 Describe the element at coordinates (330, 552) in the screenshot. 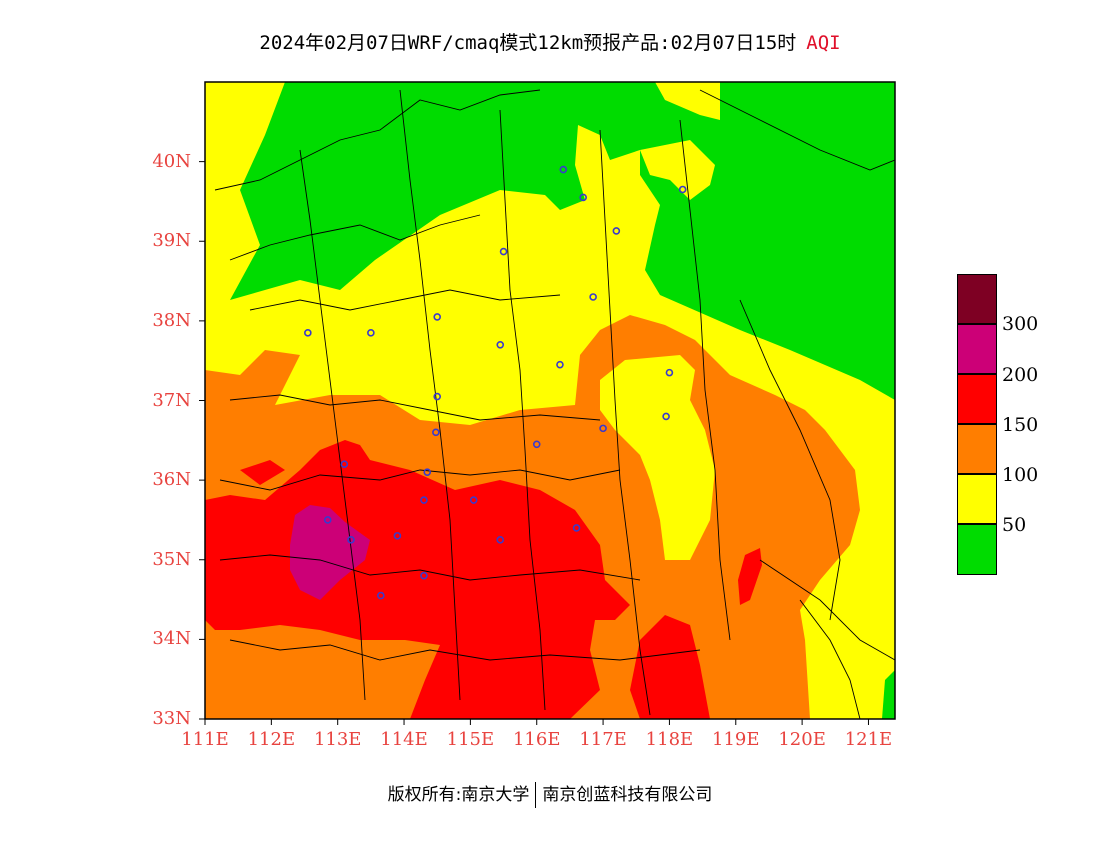

I see `band-200-300-area` at that location.